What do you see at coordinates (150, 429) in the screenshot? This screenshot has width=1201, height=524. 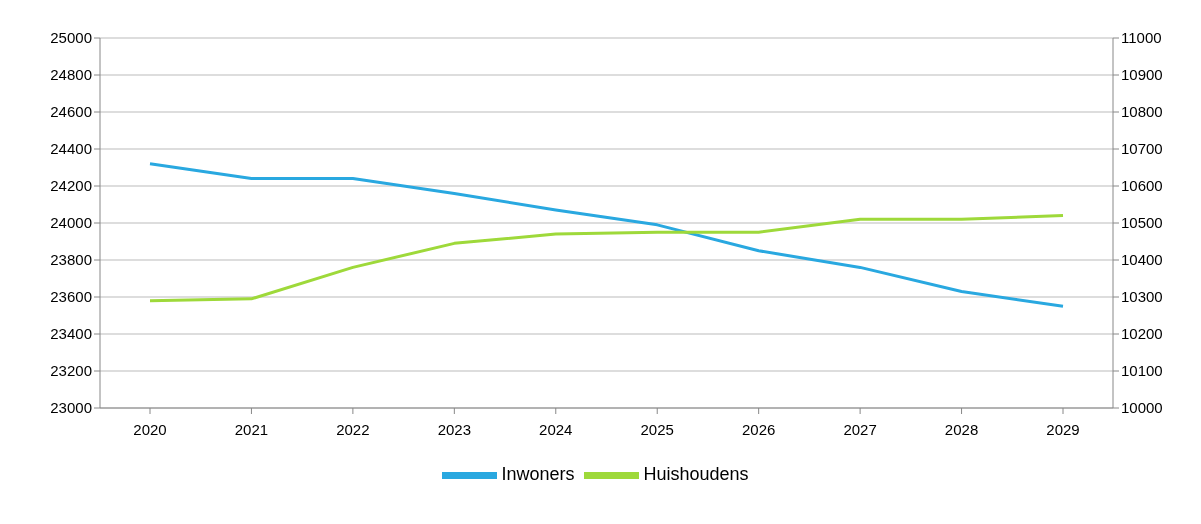 I see `x-tick-label: 2020` at bounding box center [150, 429].